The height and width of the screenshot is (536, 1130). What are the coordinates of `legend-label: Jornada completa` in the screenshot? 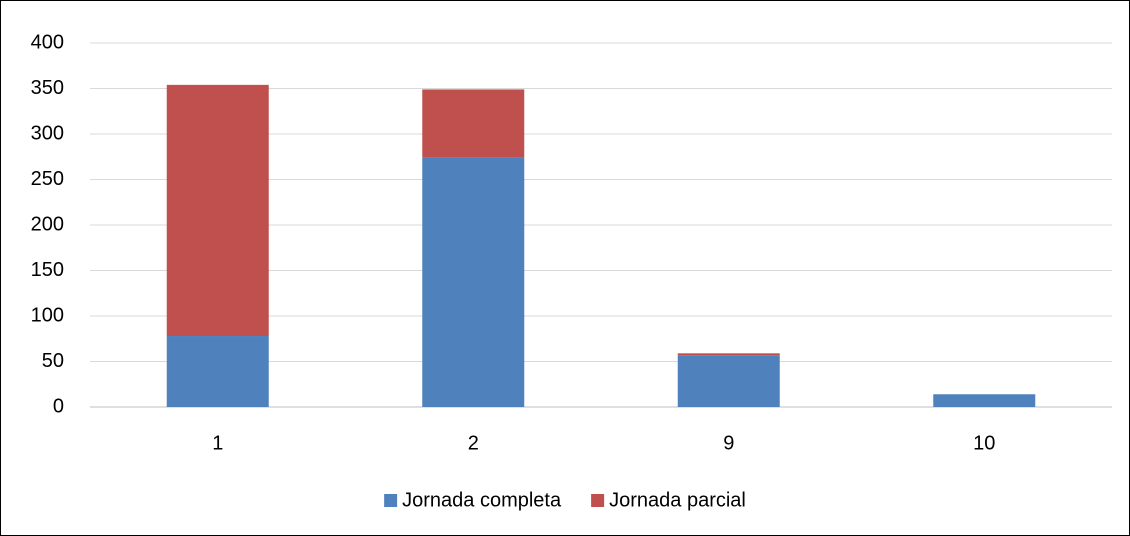 It's located at (482, 500).